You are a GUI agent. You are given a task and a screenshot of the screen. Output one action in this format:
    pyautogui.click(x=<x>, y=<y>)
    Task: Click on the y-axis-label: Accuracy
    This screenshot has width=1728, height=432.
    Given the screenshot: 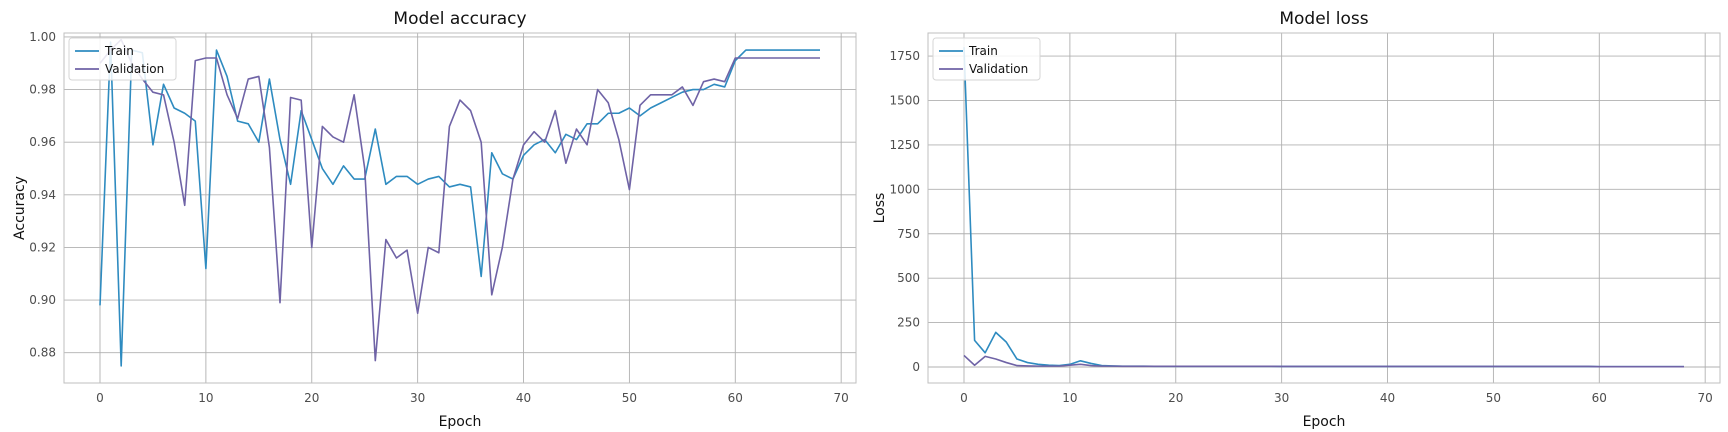 What is the action you would take?
    pyautogui.click(x=20, y=208)
    